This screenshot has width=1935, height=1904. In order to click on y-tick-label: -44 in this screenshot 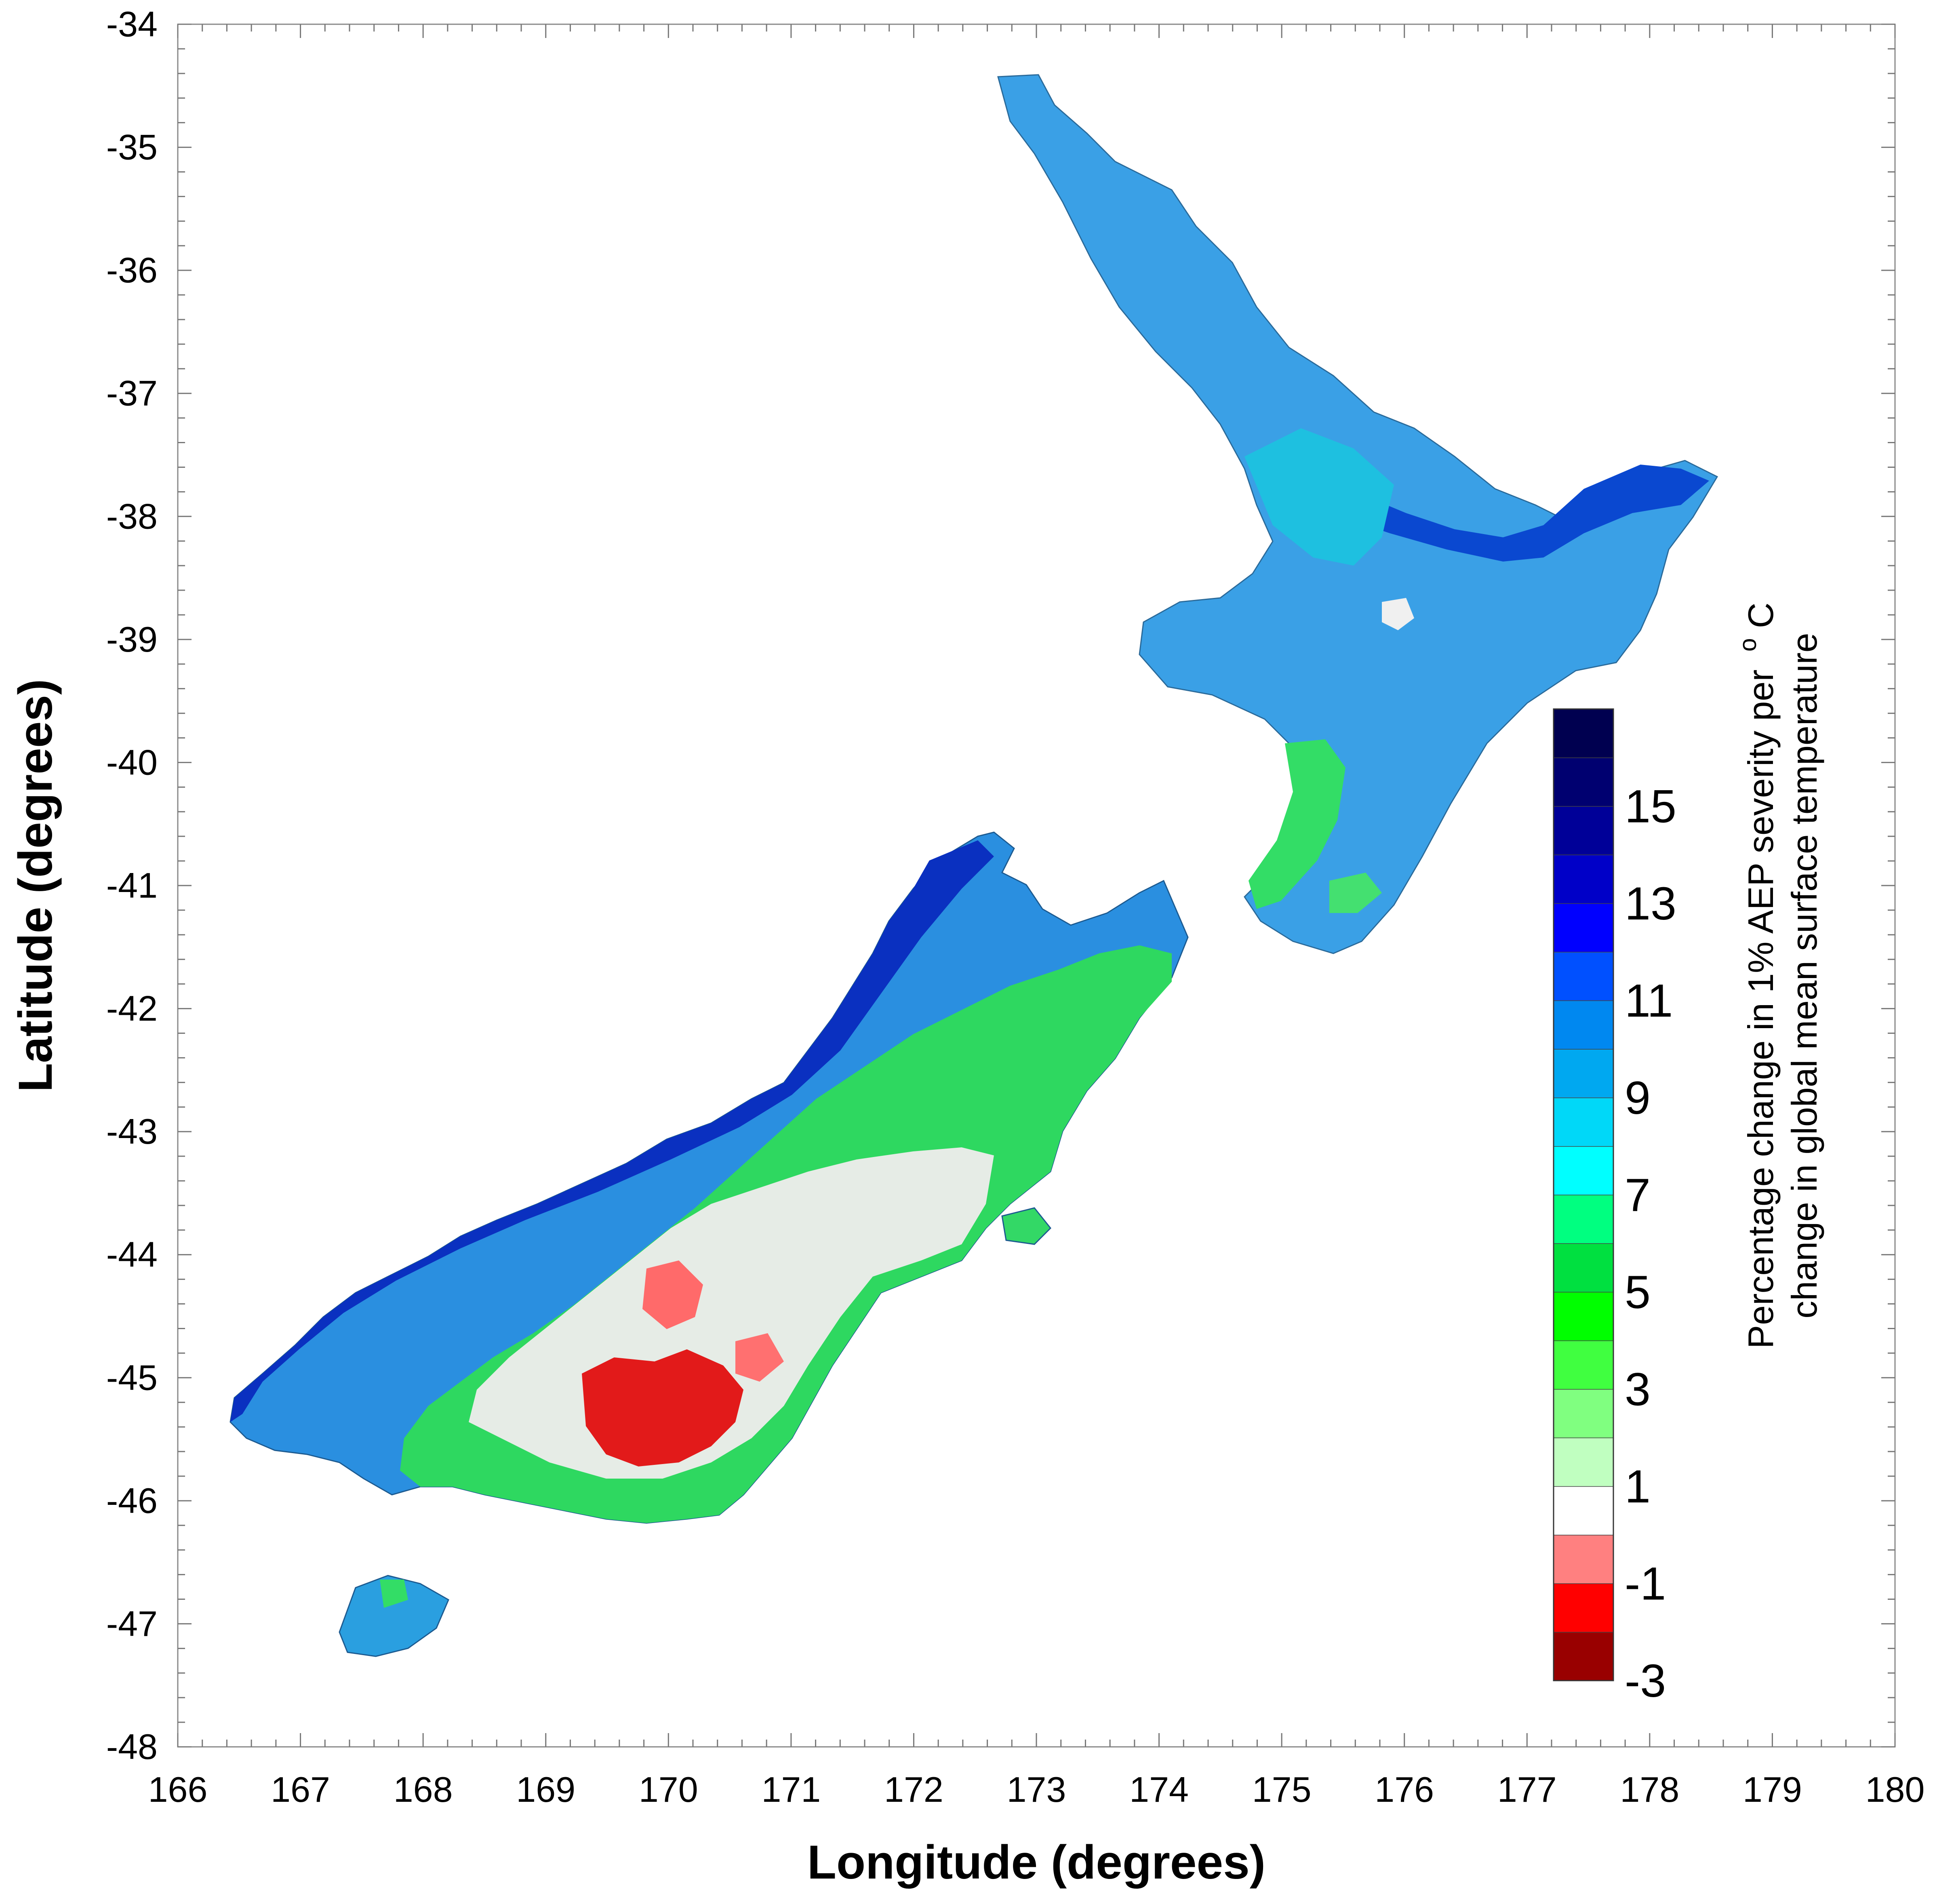, I will do `click(132, 1255)`.